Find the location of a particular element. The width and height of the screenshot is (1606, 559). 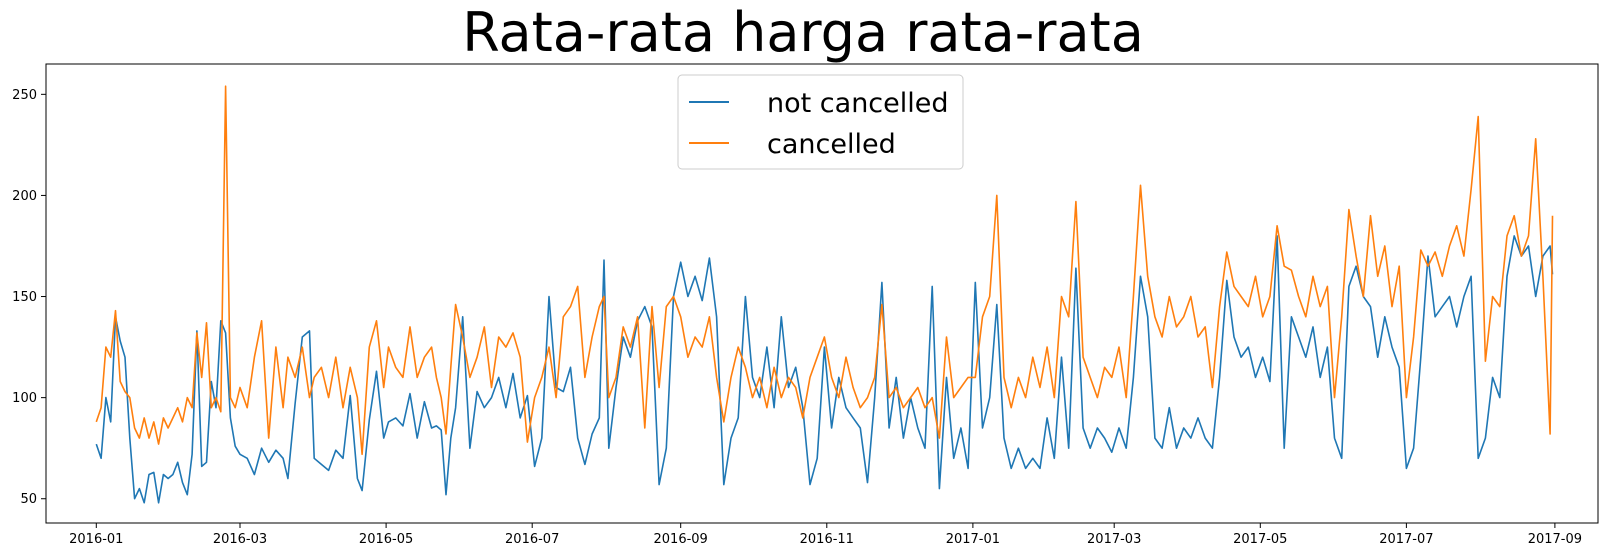

y-tick-label: 150 is located at coordinates (24, 297).